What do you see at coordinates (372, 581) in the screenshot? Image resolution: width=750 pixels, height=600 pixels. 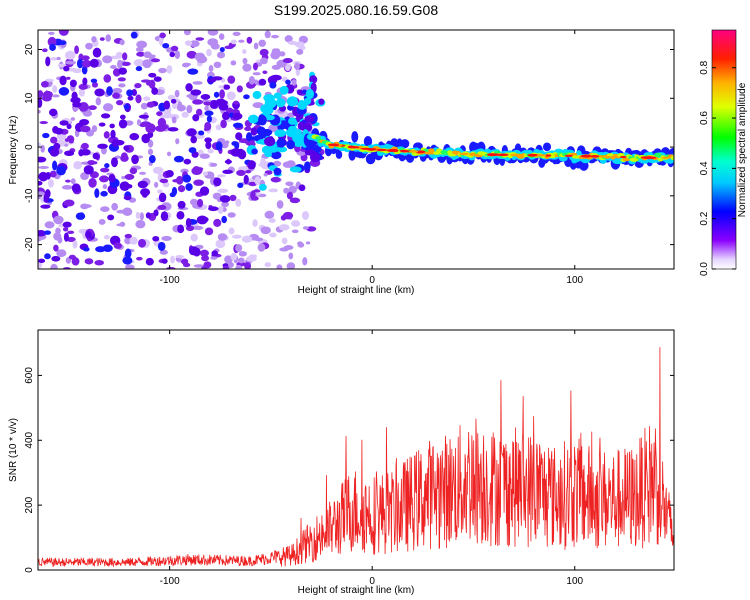 I see `snr-x-tick-label: 0` at bounding box center [372, 581].